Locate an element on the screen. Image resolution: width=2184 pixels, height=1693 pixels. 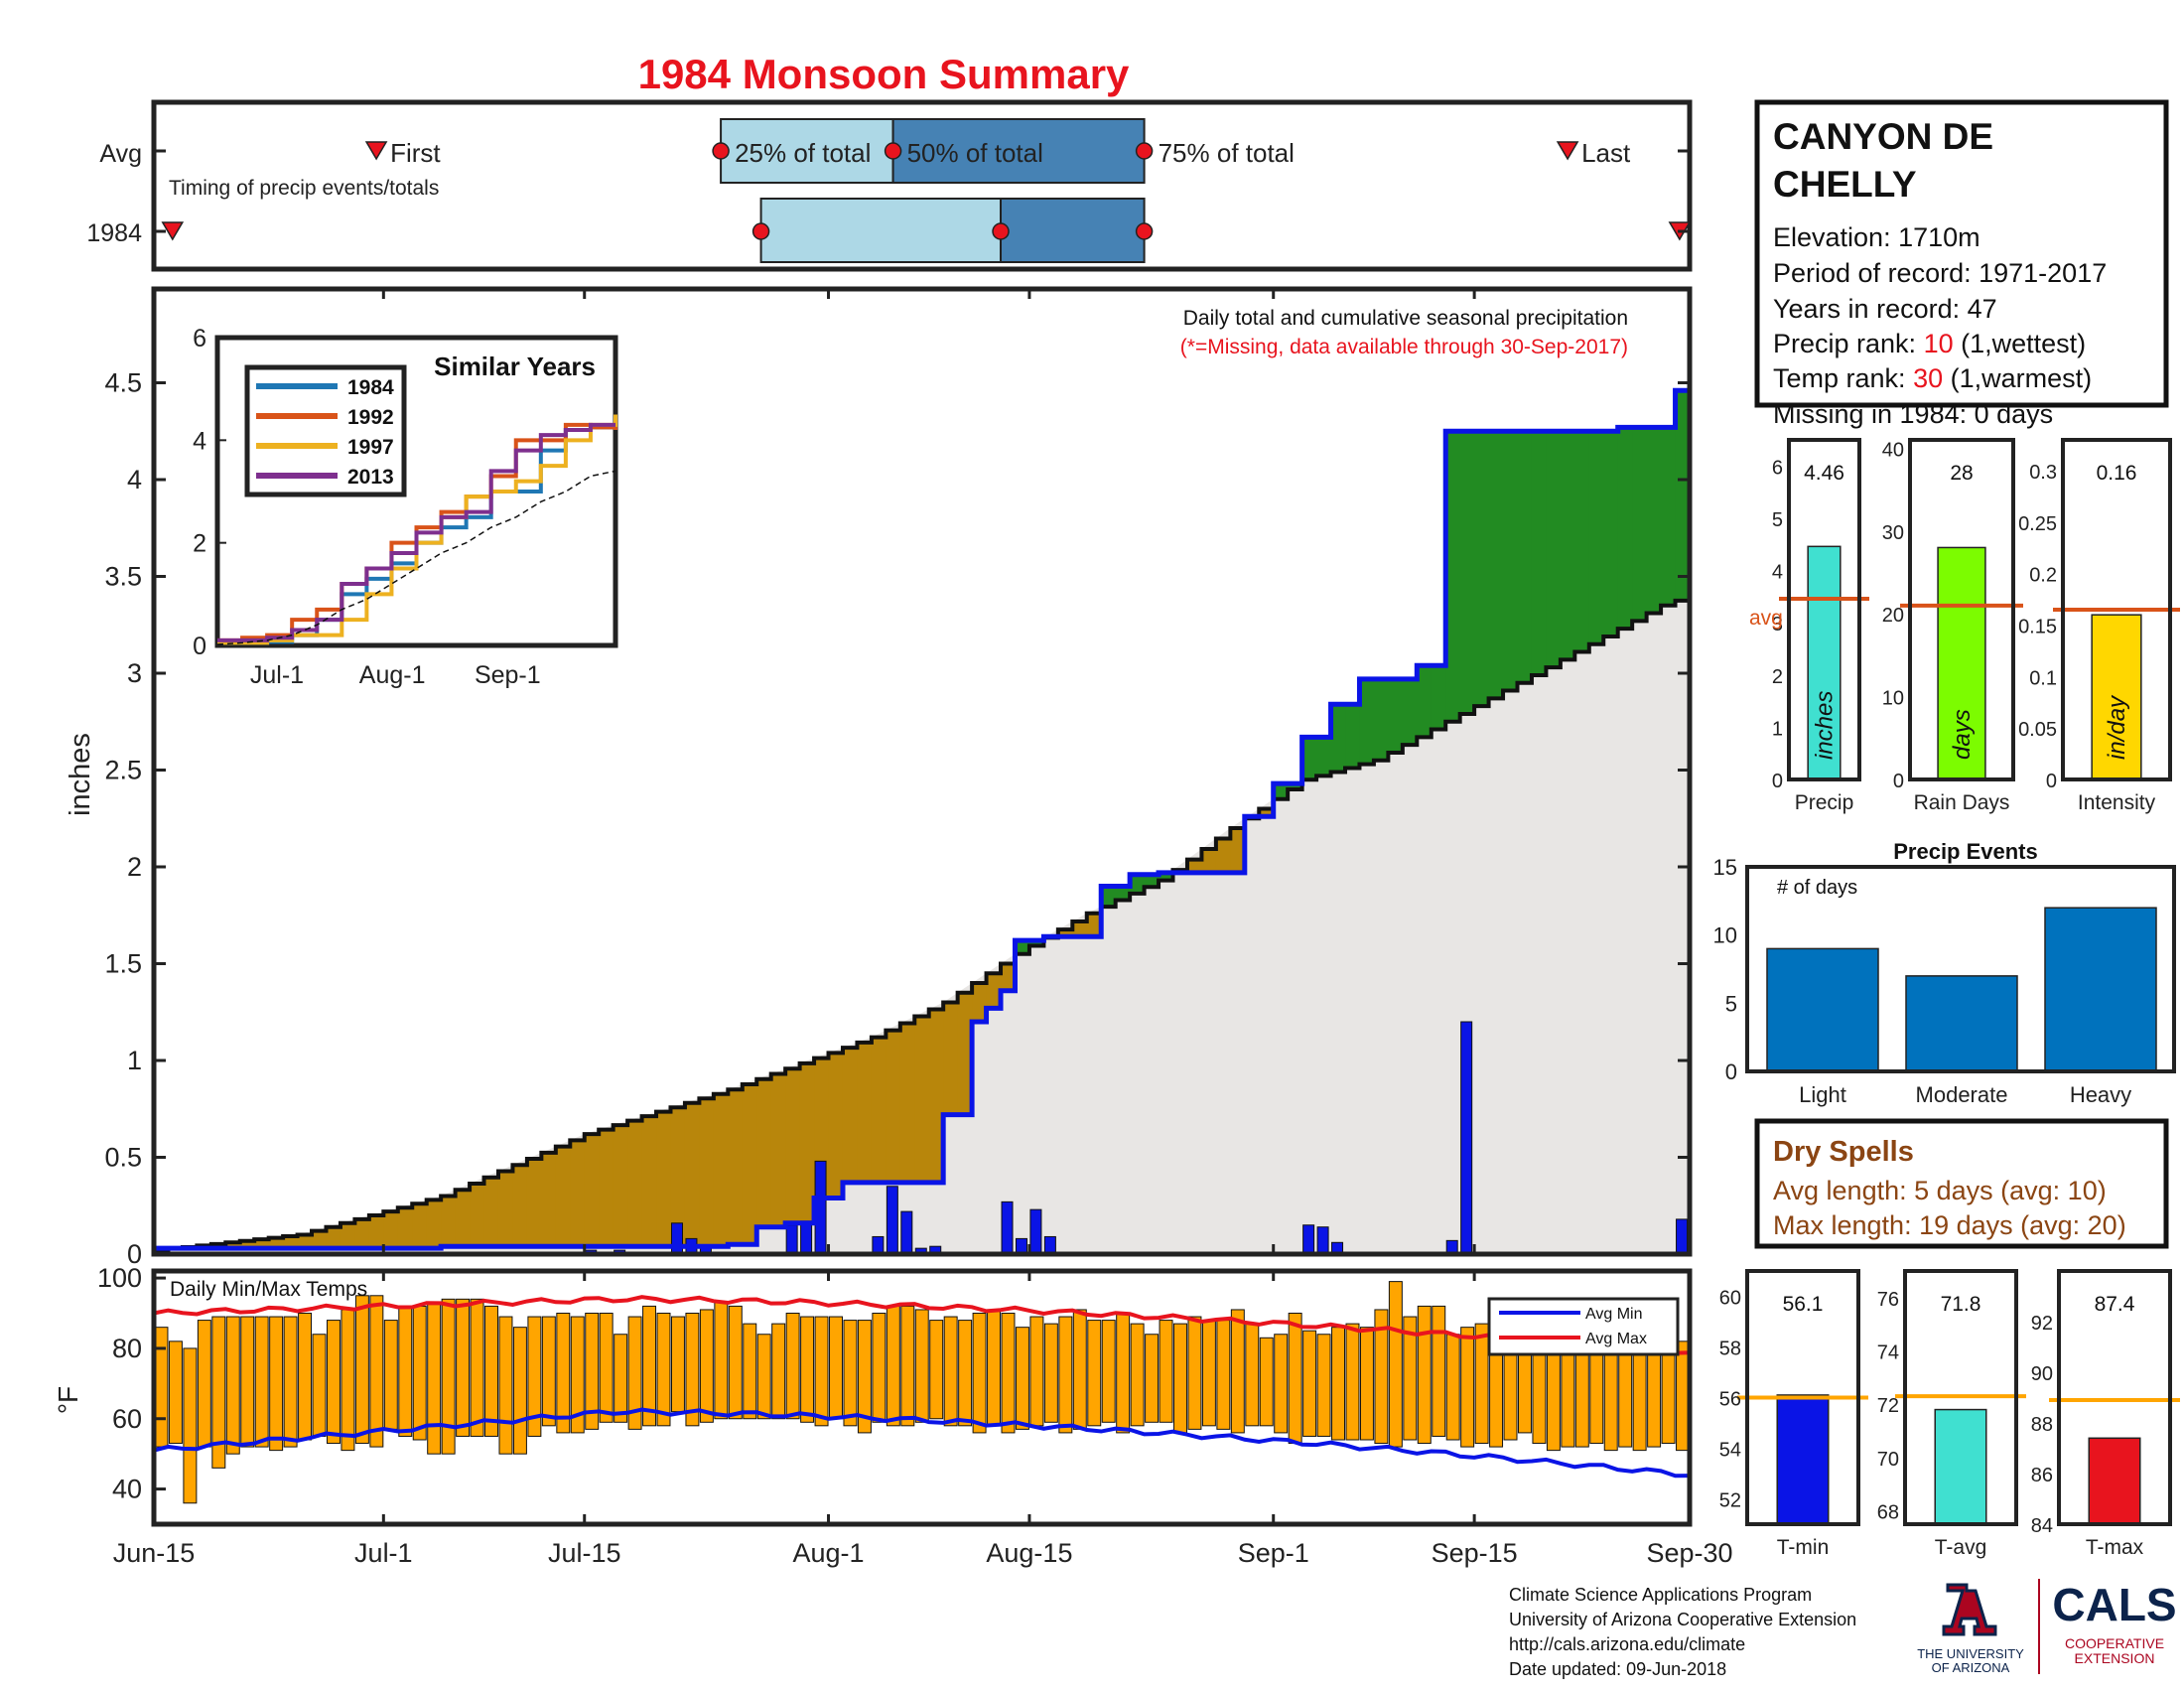
tmin-stat-tick-label: 60 is located at coordinates (1730, 1299).